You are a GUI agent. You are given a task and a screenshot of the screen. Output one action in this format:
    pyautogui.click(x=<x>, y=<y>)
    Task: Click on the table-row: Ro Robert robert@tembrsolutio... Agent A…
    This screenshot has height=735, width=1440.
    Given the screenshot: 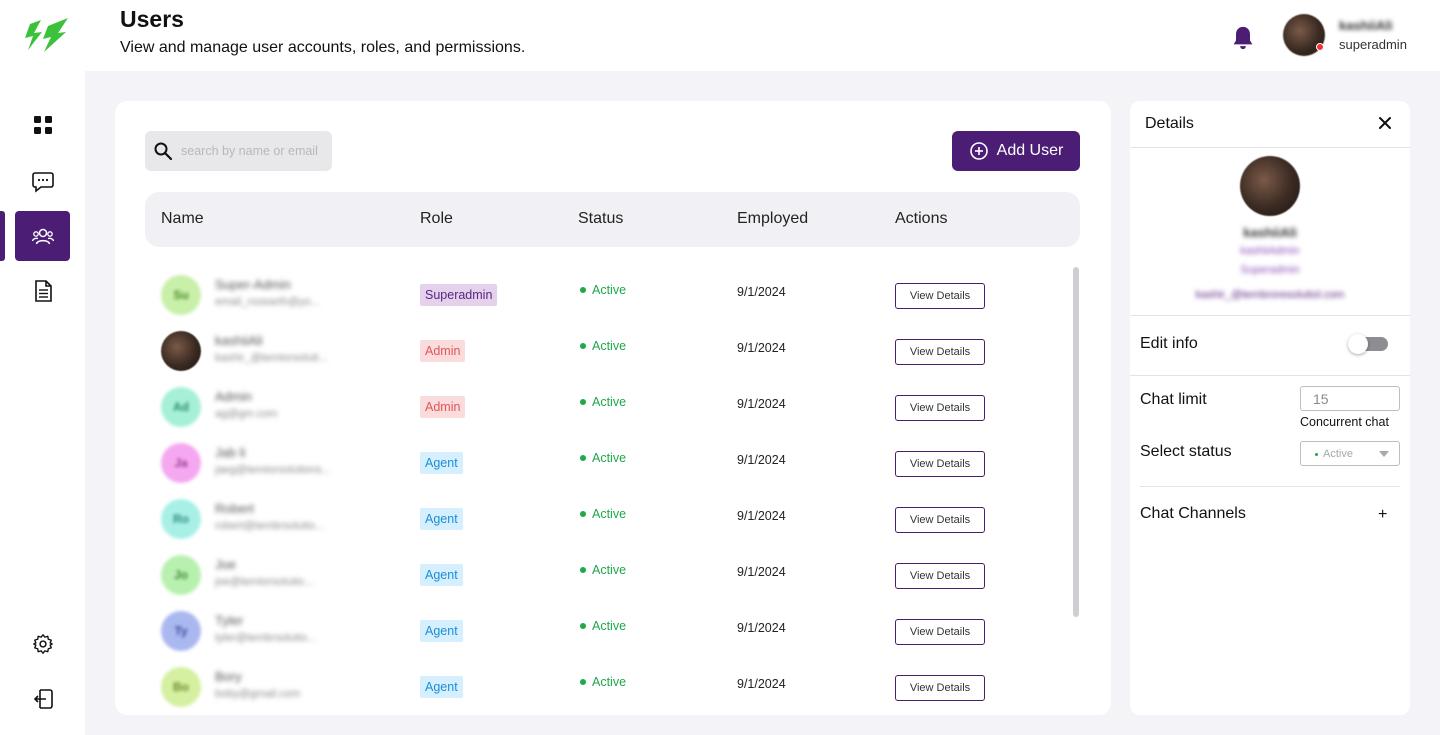 What is the action you would take?
    pyautogui.click(x=613, y=519)
    